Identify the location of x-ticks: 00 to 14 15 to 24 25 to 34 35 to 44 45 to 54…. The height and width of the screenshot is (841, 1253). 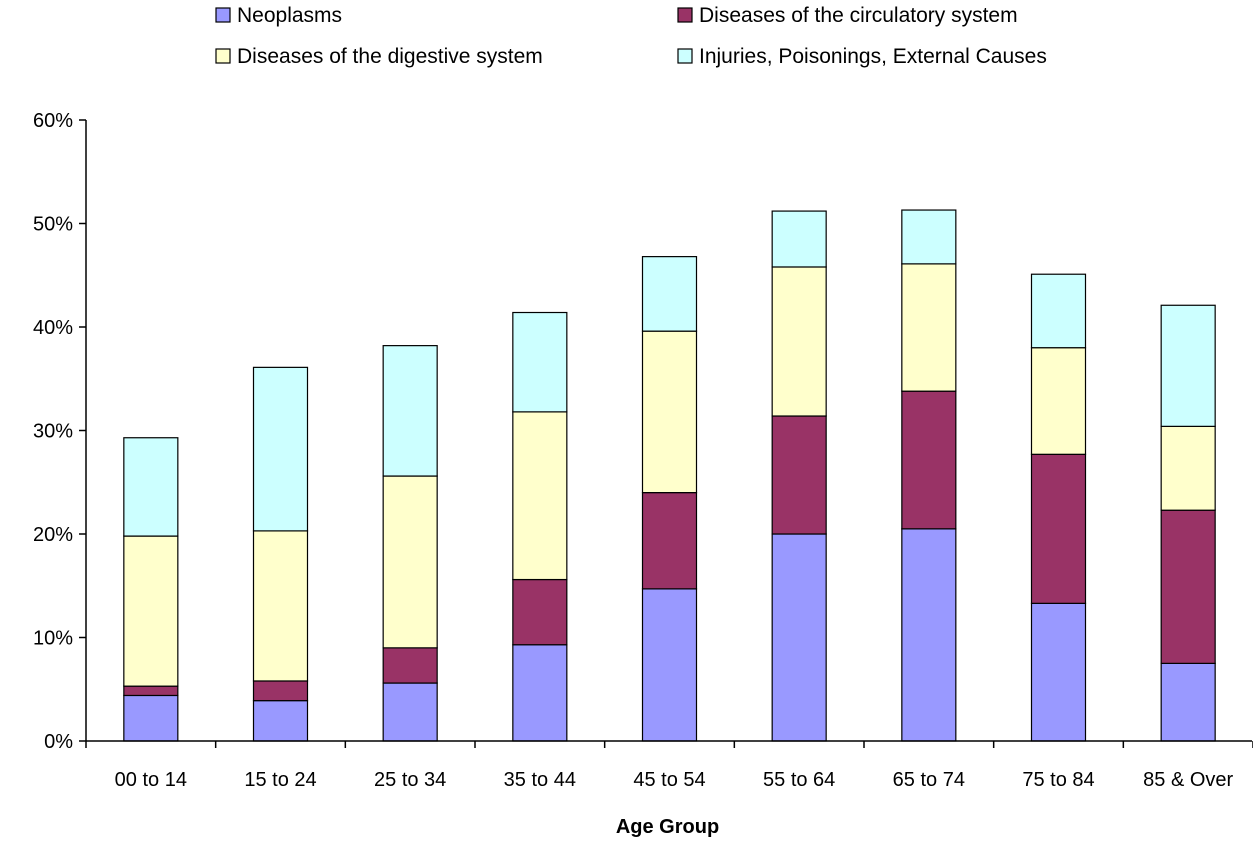
(669, 766).